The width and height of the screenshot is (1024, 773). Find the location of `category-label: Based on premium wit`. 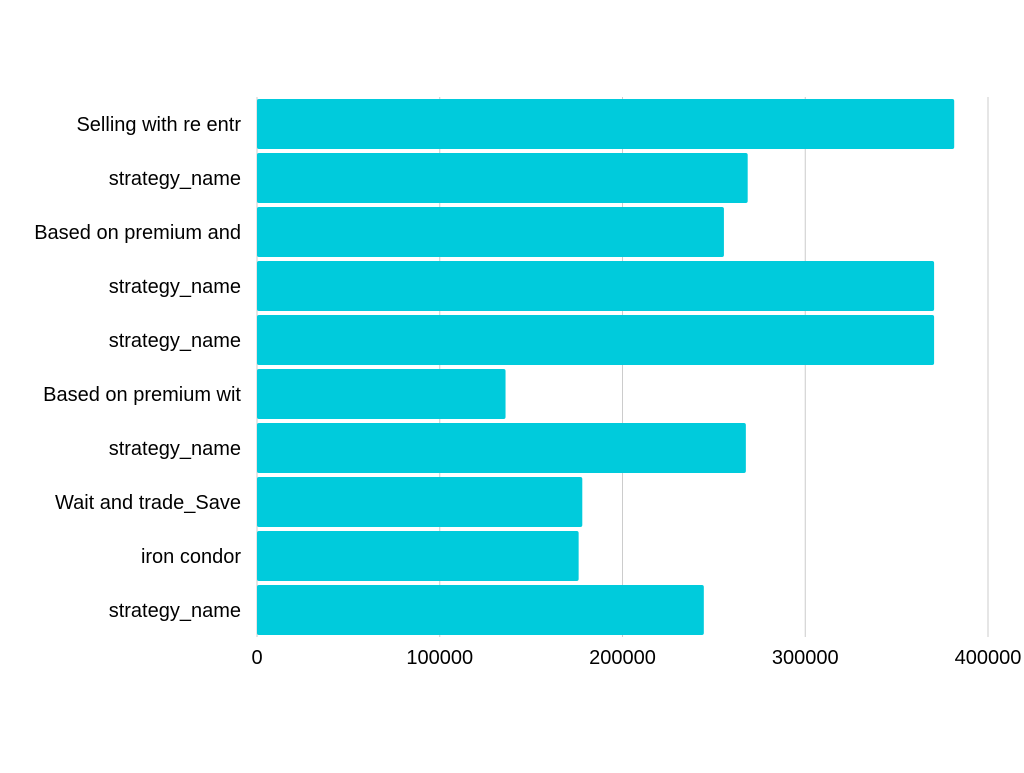

category-label: Based on premium wit is located at coordinates (142, 395).